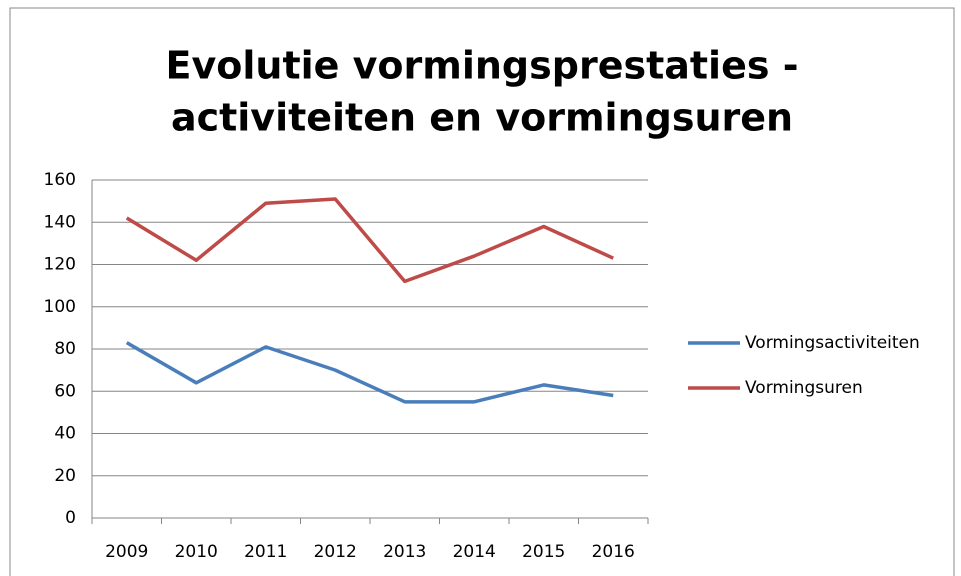 Image resolution: width=961 pixels, height=576 pixels. What do you see at coordinates (832, 343) in the screenshot?
I see `legend-label: Vormingsactiviteiten` at bounding box center [832, 343].